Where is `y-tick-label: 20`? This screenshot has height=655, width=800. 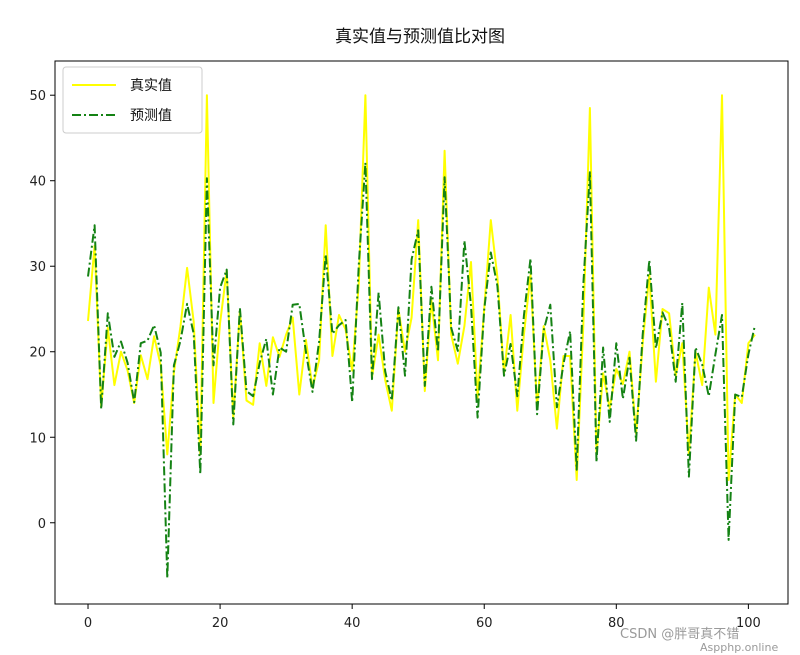 y-tick-label: 20 is located at coordinates (37, 353).